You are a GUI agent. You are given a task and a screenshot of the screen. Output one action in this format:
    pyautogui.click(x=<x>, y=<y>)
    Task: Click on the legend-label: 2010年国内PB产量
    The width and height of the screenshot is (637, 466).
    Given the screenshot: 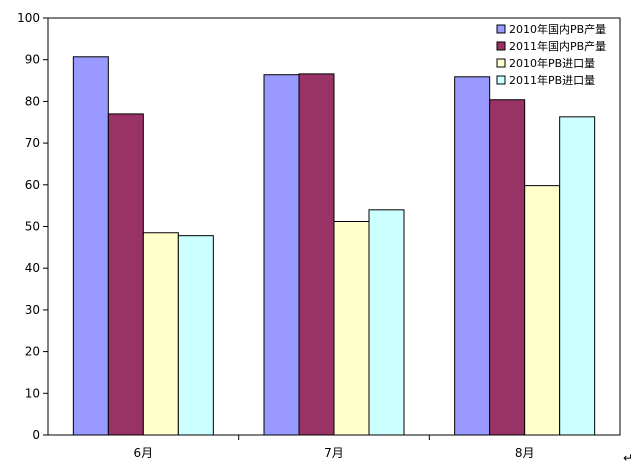 What is the action you would take?
    pyautogui.click(x=557, y=29)
    